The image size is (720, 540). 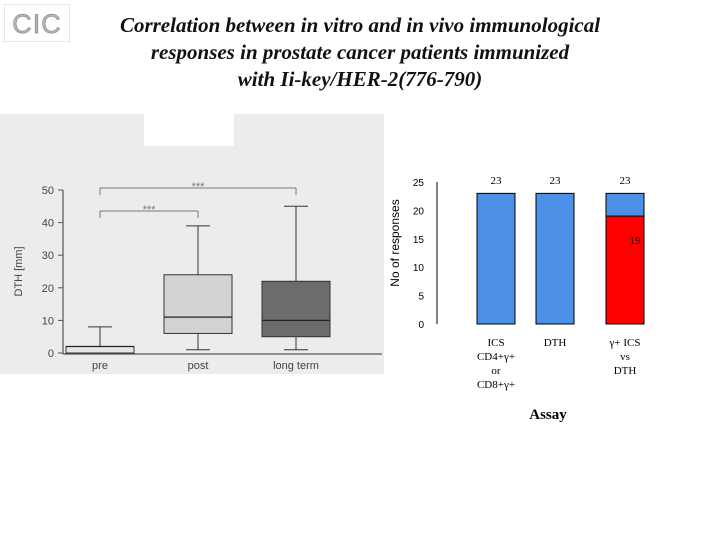 What do you see at coordinates (48, 224) in the screenshot?
I see `y-tick-label: 40` at bounding box center [48, 224].